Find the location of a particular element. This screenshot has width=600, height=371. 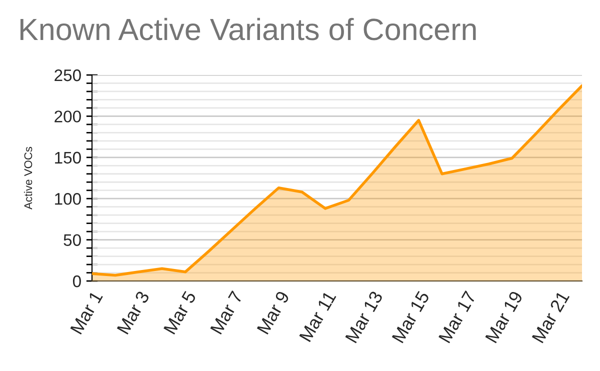

x-tick-label: Mar 9 is located at coordinates (273, 312).